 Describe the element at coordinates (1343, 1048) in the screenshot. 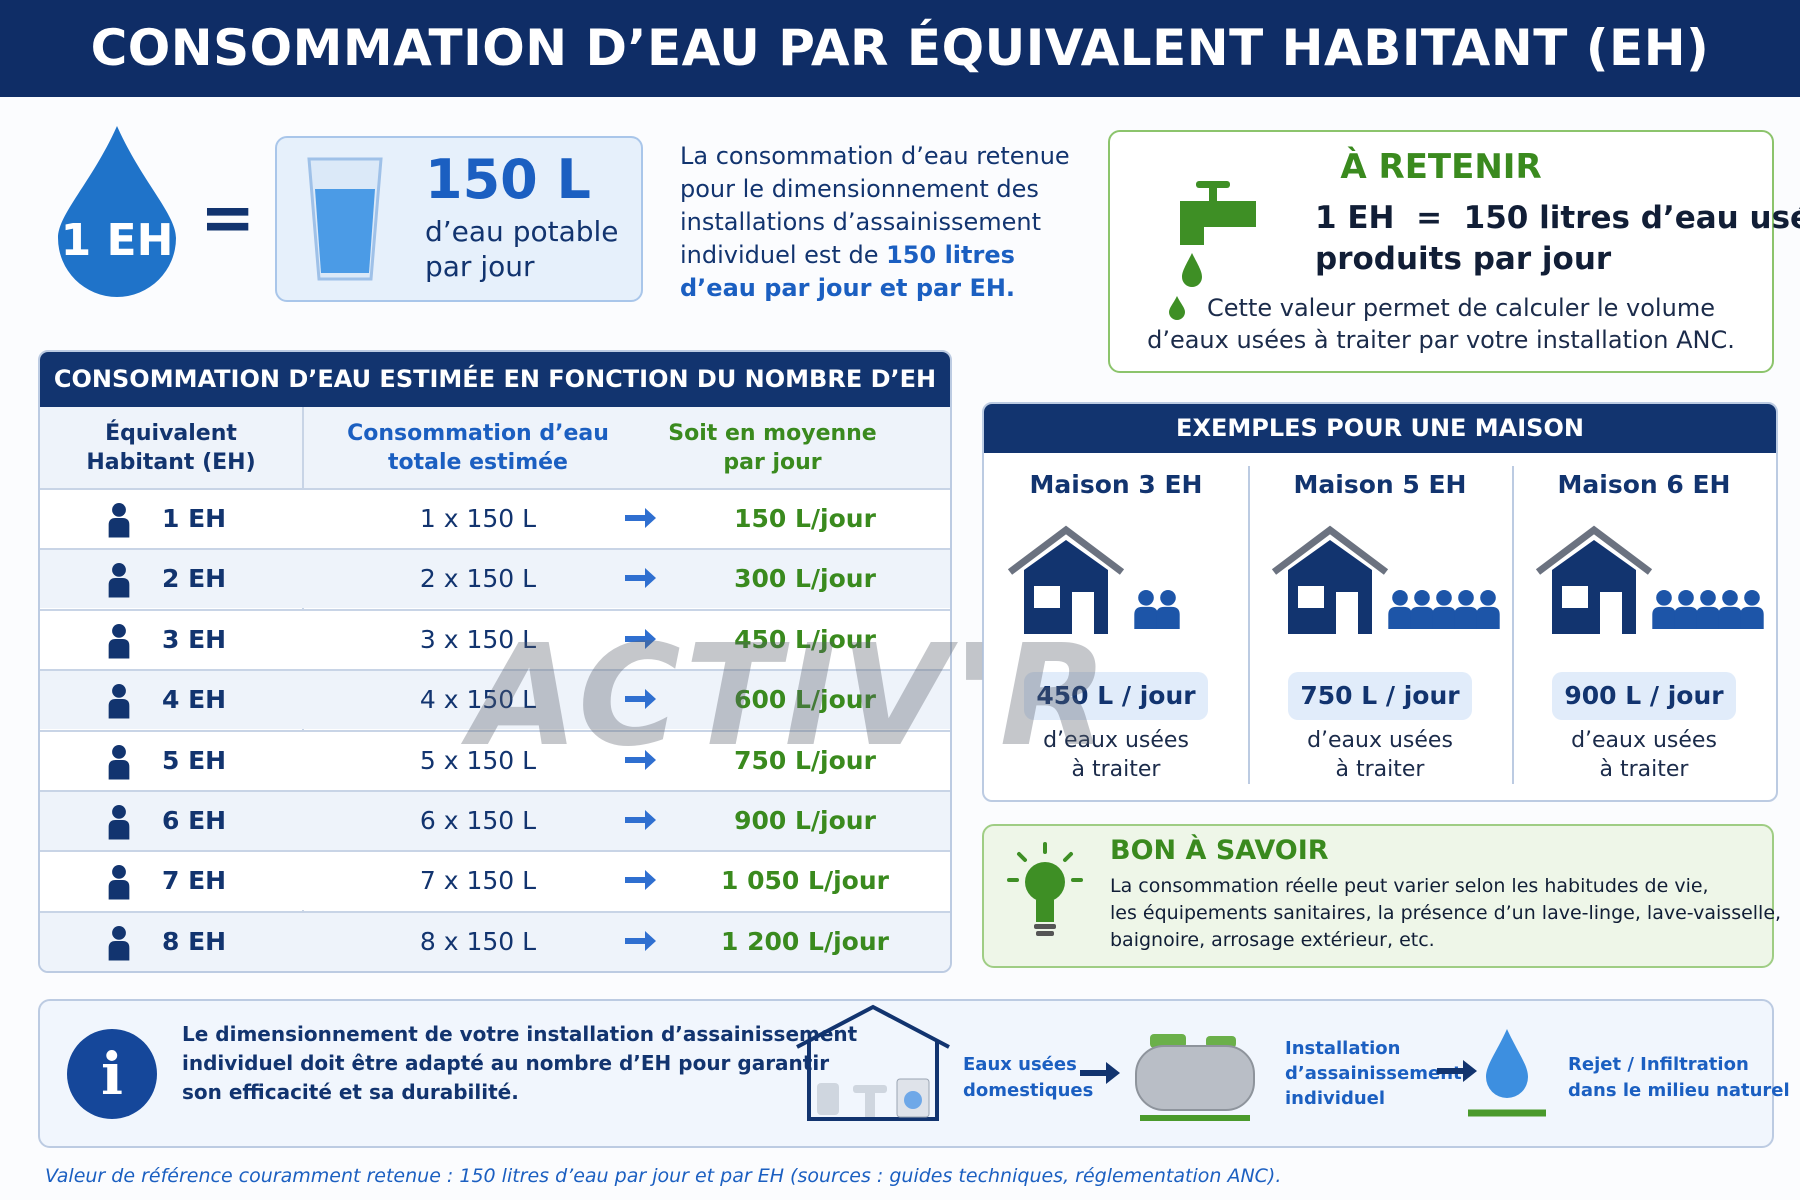

I see `step-line: Installation` at that location.